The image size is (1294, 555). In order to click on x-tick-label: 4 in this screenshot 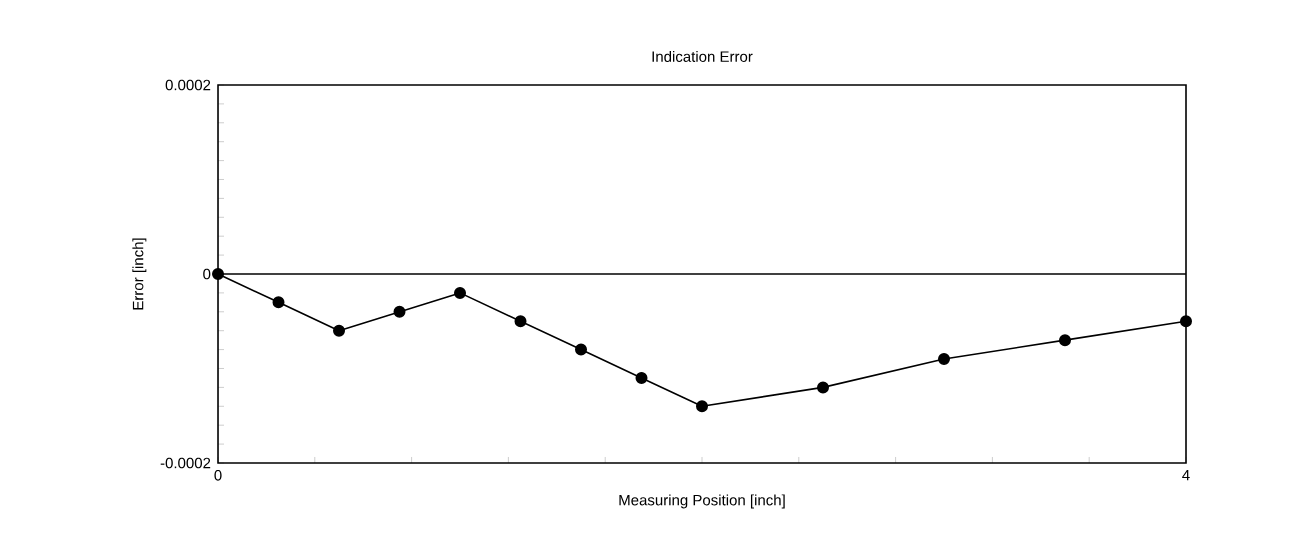, I will do `click(1186, 475)`.